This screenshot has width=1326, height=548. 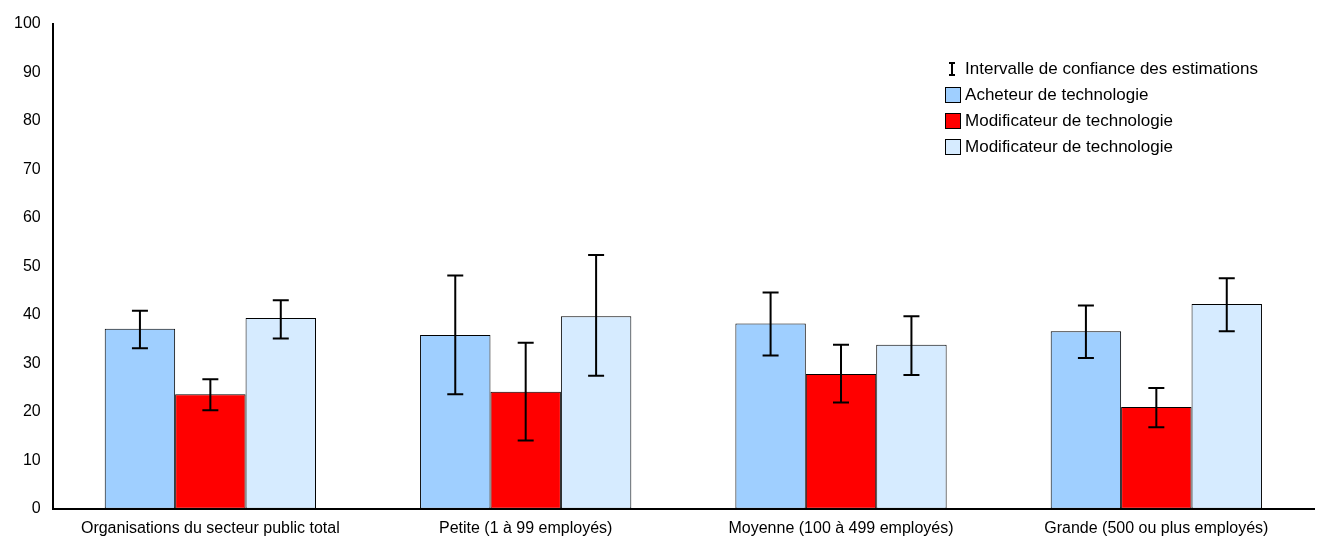 I want to click on y-tick-label: 70, so click(x=31, y=168).